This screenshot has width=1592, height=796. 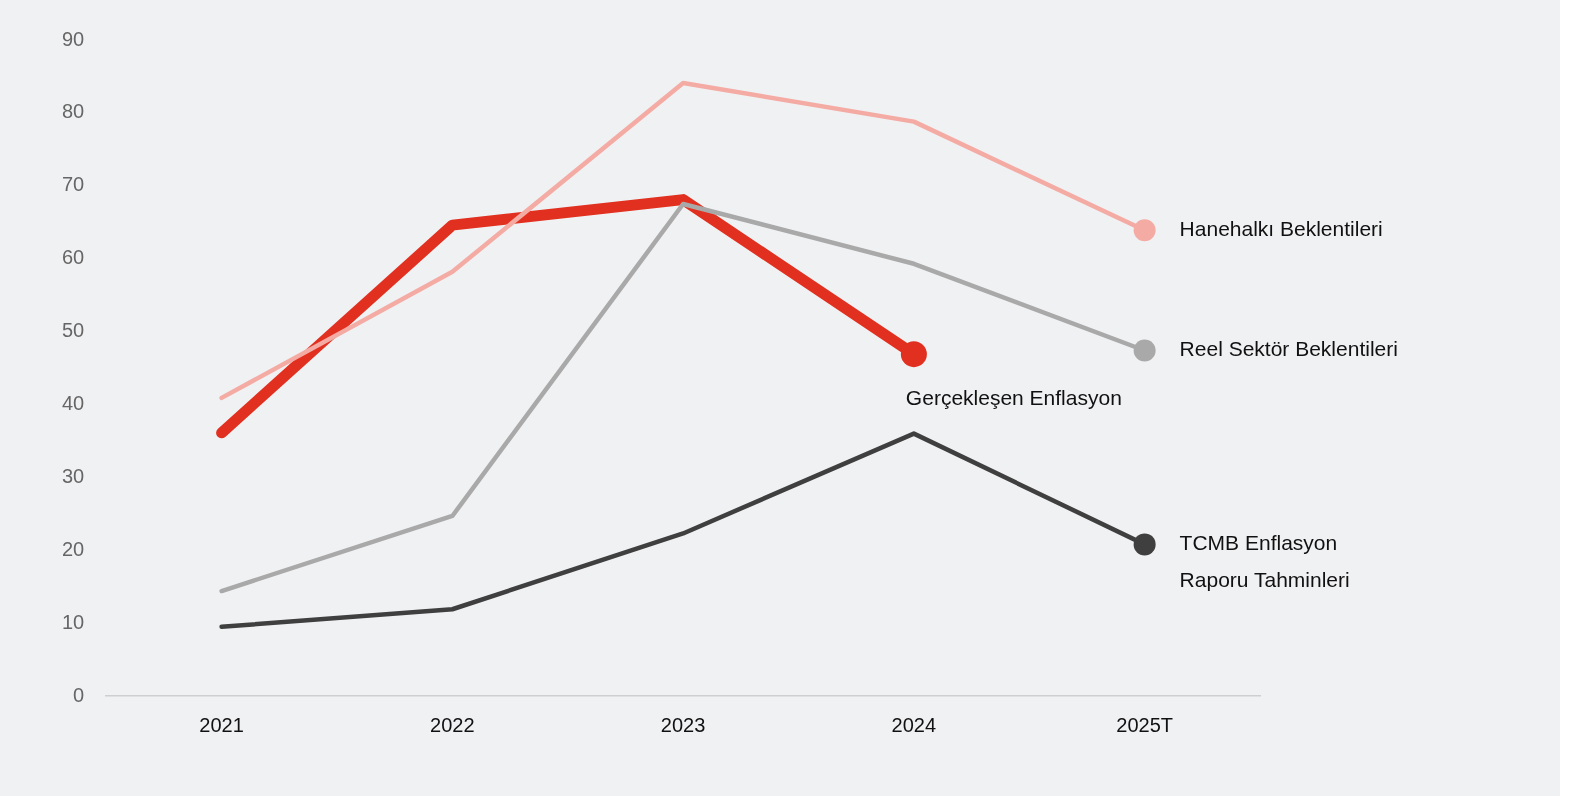 I want to click on series-label: Hanehalkı Beklentileri, so click(x=1281, y=229).